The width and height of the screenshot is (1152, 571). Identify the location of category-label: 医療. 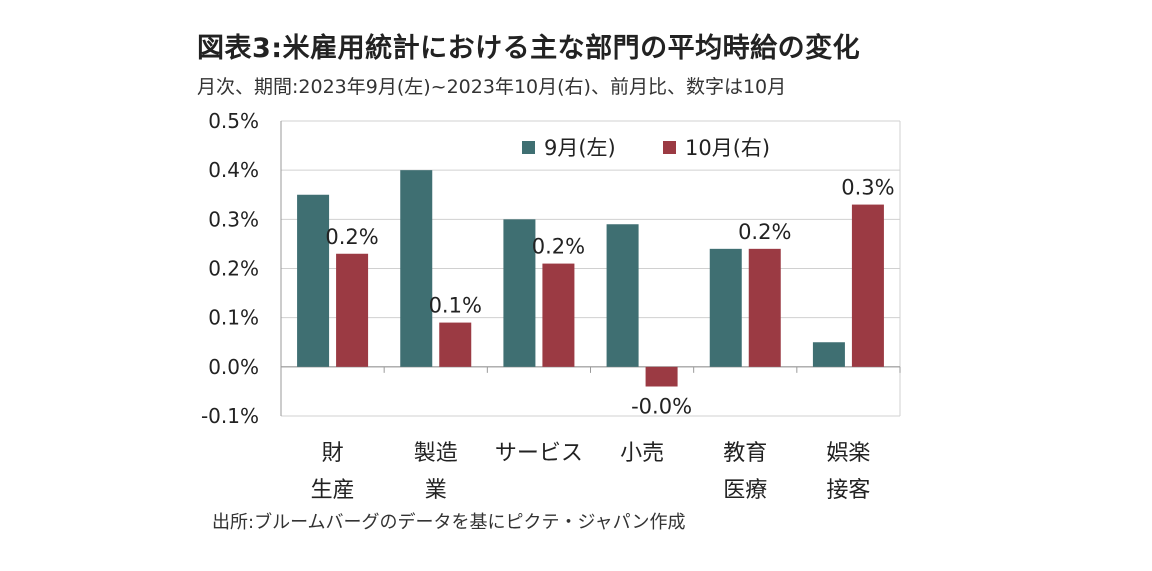
(745, 490).